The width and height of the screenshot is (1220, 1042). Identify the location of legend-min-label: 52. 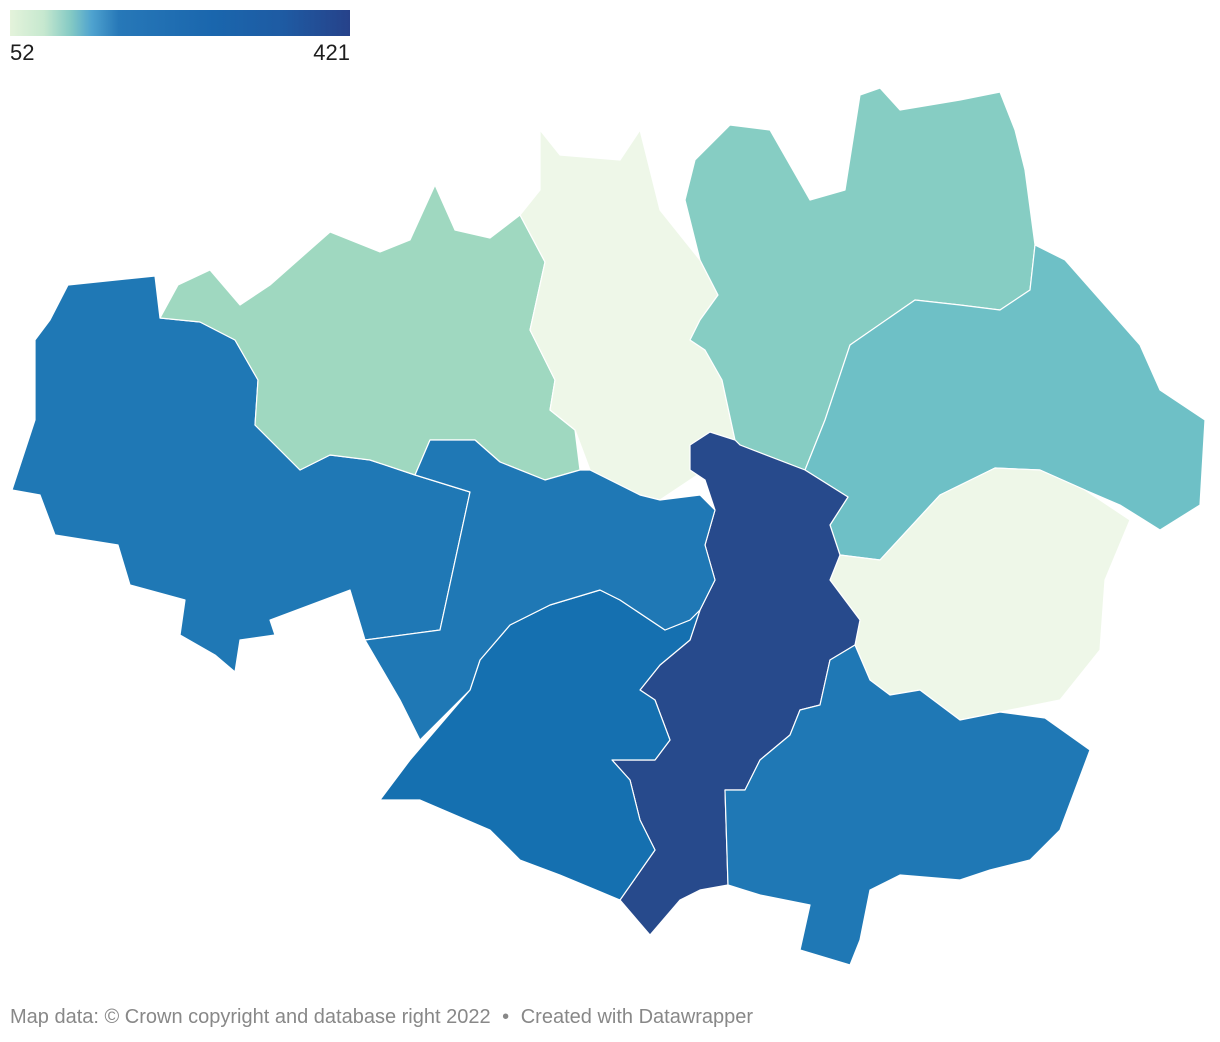
(22, 52).